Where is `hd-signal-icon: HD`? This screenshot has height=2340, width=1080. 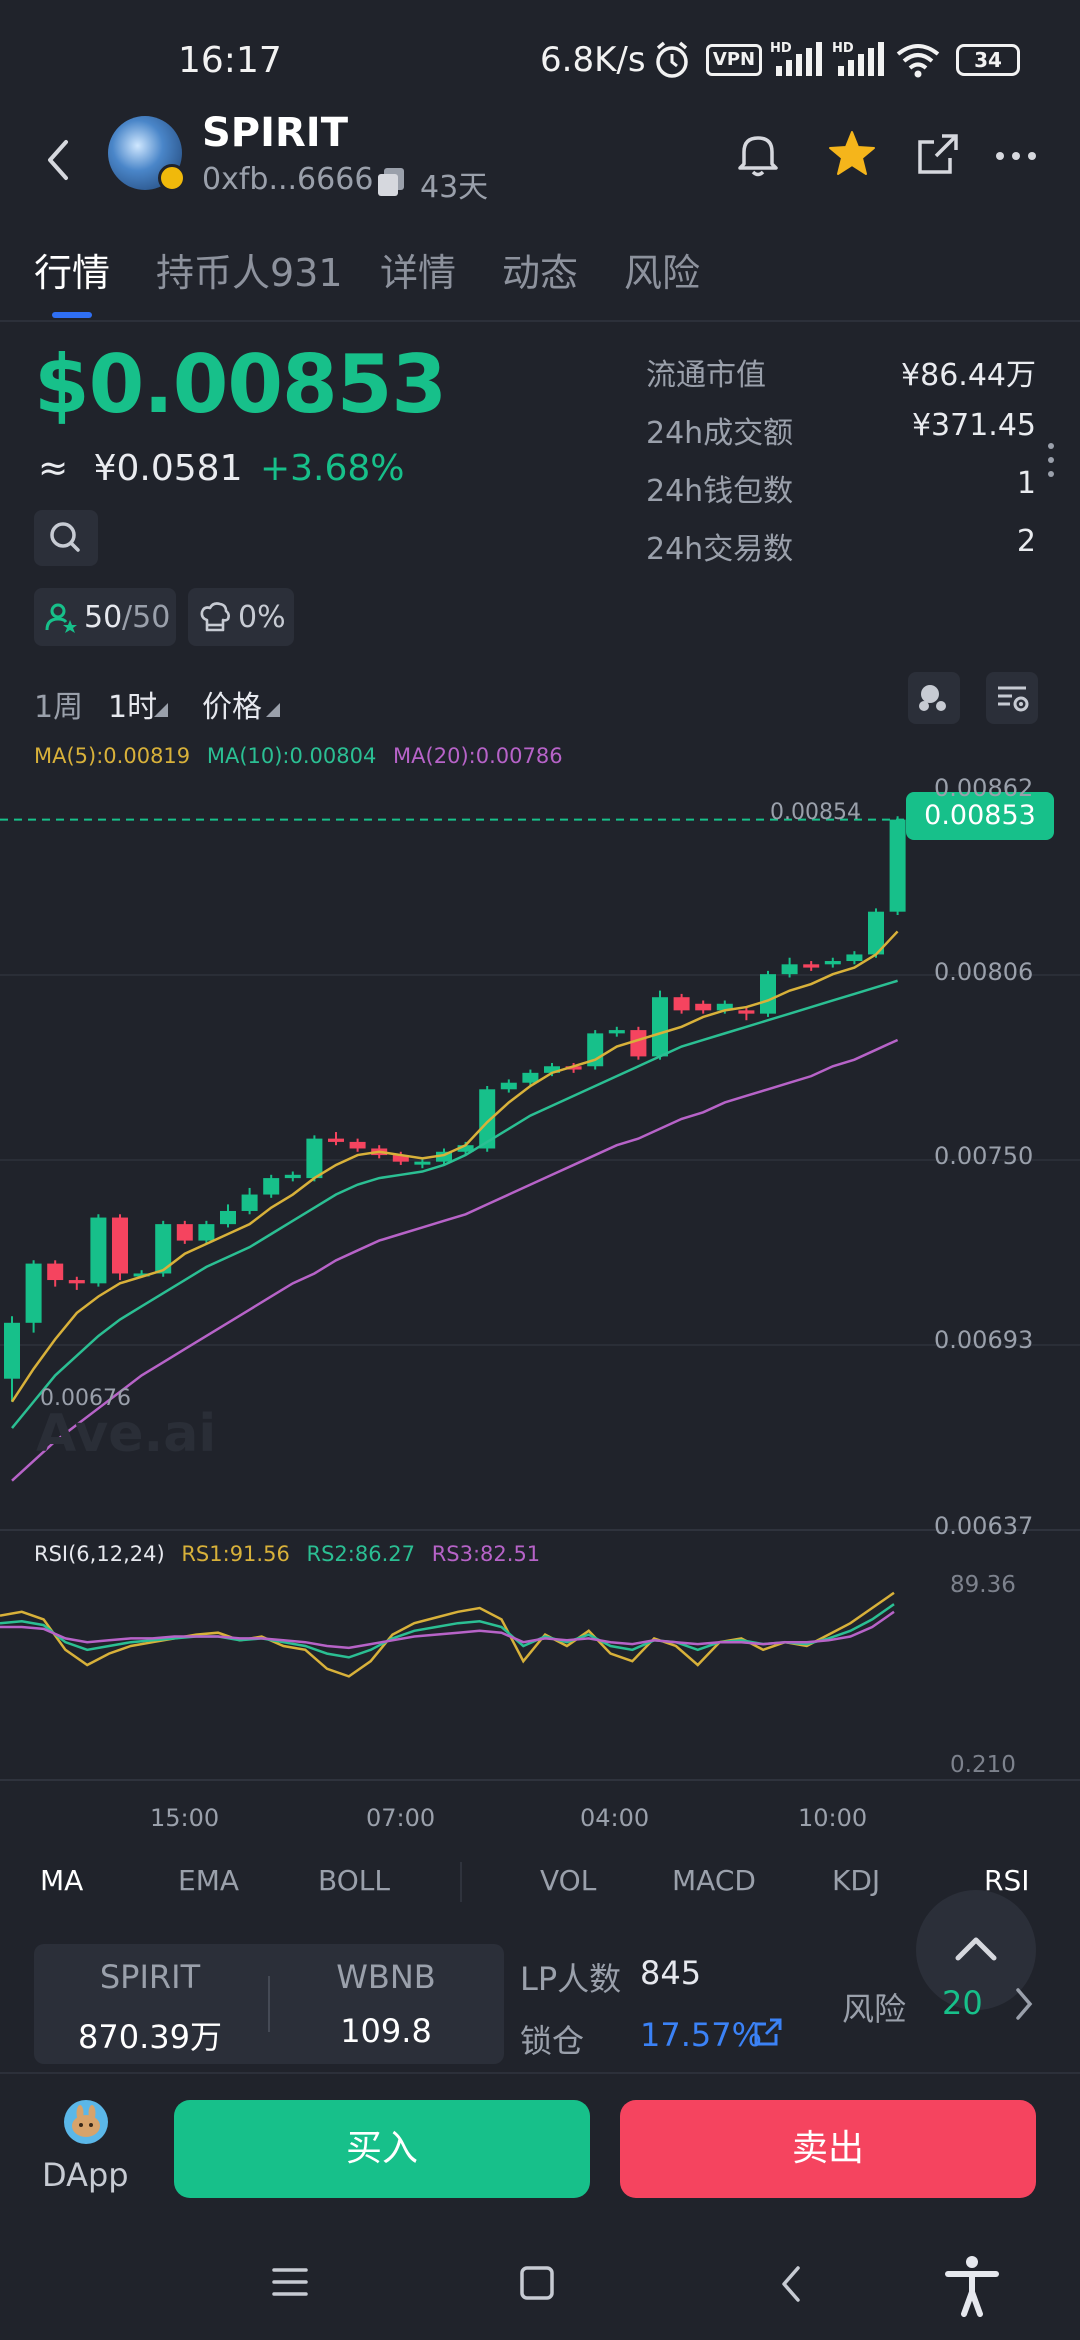
hd-signal-icon: HD is located at coordinates (860, 62).